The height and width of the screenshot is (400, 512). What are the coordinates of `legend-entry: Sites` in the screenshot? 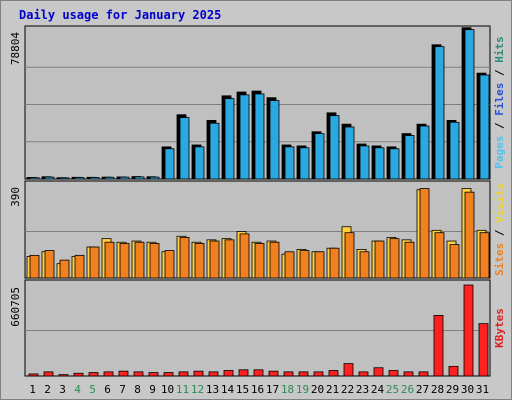 It's located at (499, 259).